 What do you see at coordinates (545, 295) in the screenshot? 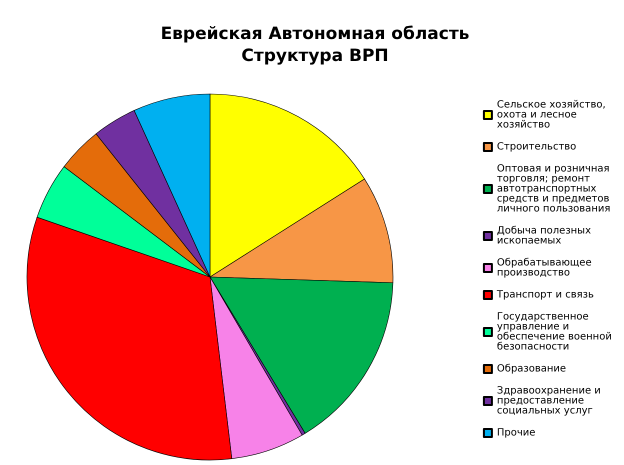
I see `legend-label: Транспорт и связь` at bounding box center [545, 295].